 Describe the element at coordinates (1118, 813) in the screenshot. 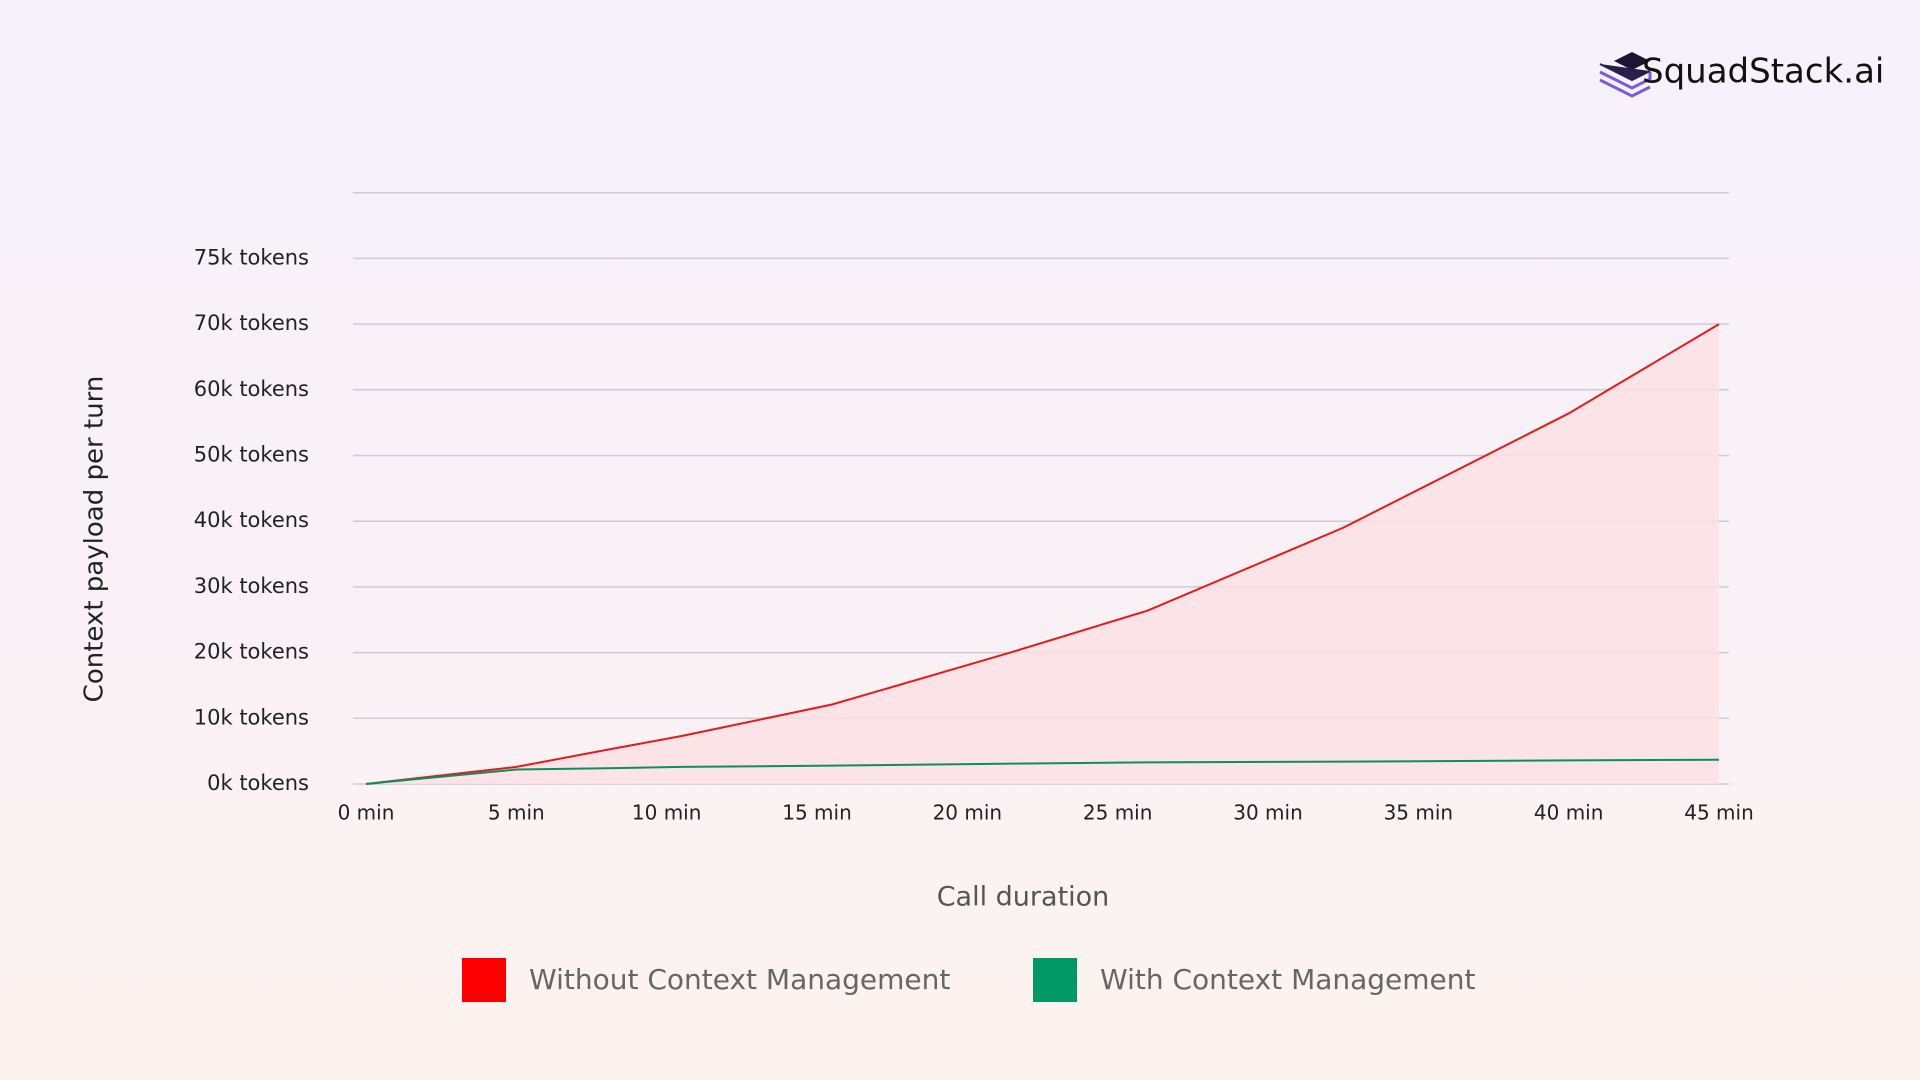

I see `x-tick-label: 25 min` at that location.